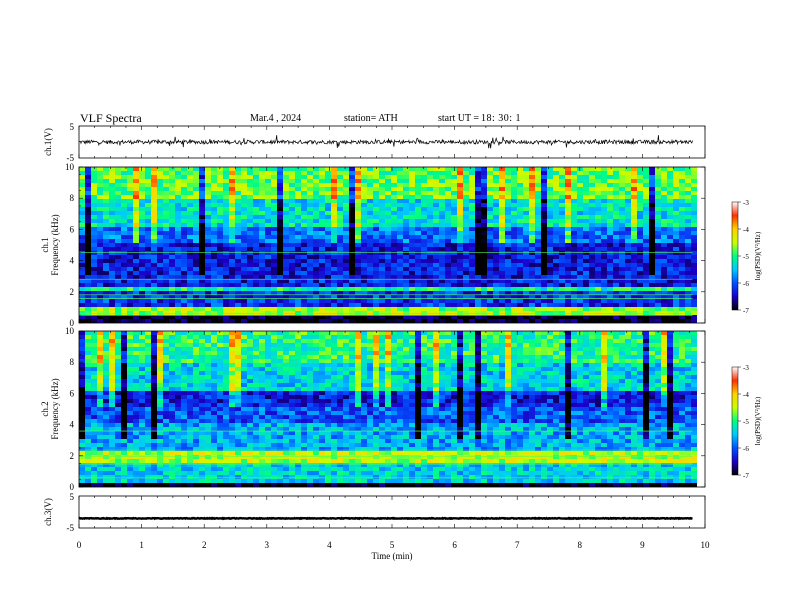 The height and width of the screenshot is (612, 792). I want to click on ch2-spec-colorbar-tick-label: -4, so click(746, 395).